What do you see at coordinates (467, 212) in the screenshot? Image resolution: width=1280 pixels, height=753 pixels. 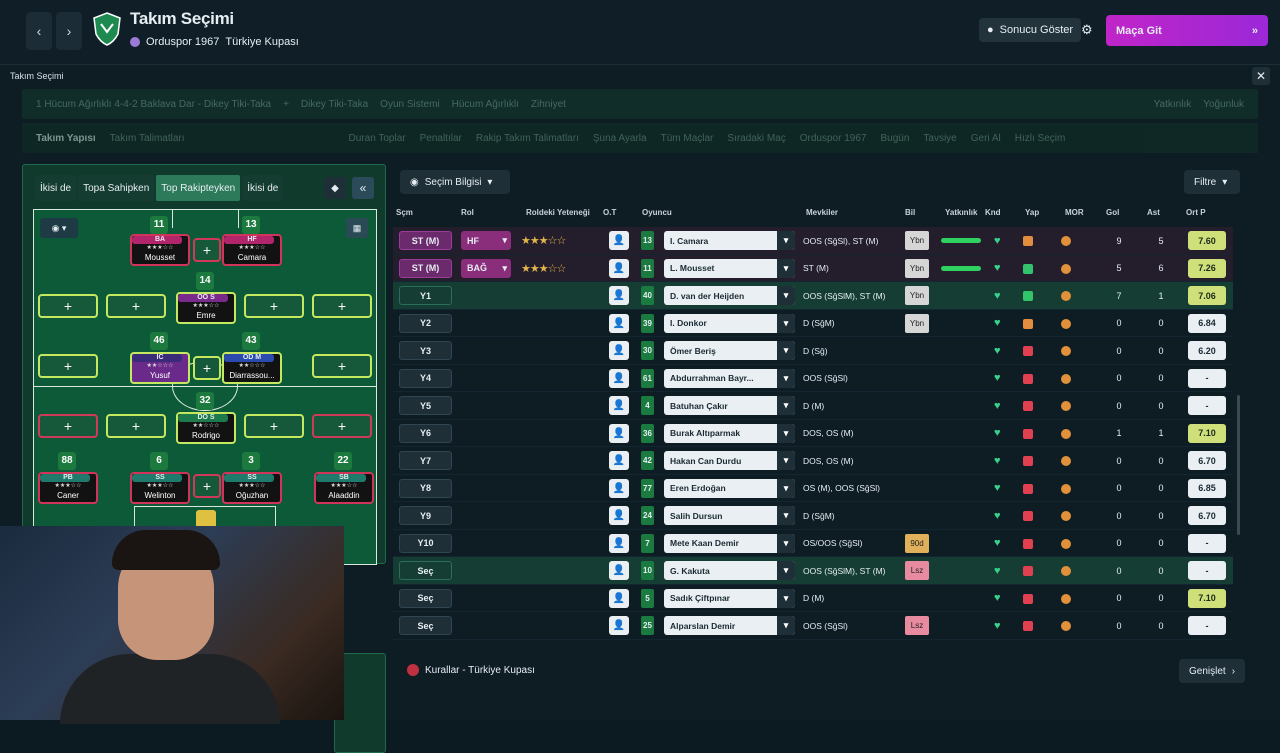 I see `col-role: Rol` at bounding box center [467, 212].